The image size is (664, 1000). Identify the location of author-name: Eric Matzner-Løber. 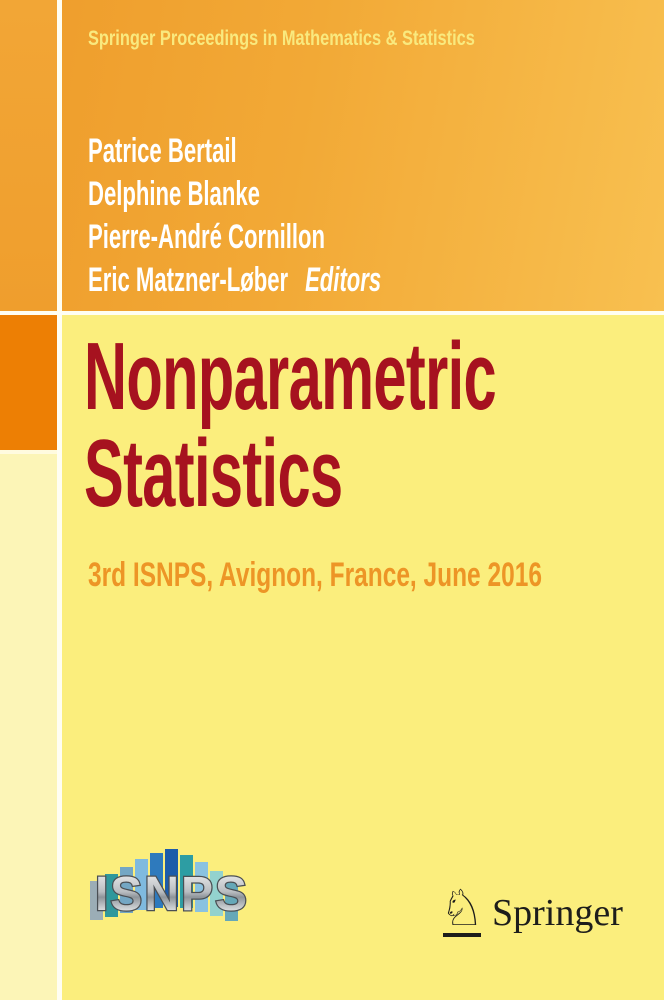
(188, 280).